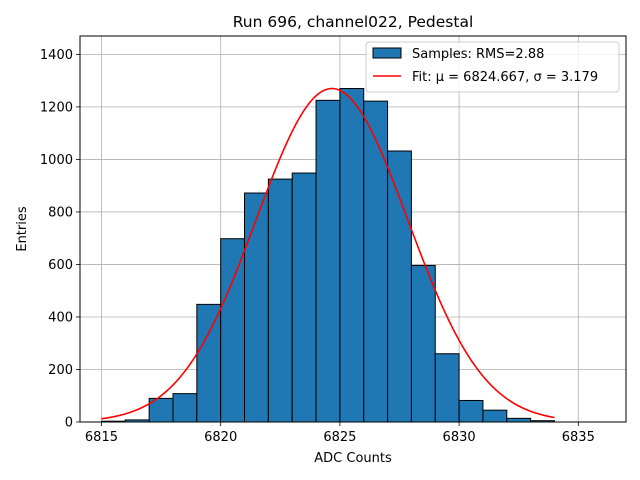 This screenshot has height=480, width=640. Describe the element at coordinates (60, 212) in the screenshot. I see `y-tick-label: 800` at that location.